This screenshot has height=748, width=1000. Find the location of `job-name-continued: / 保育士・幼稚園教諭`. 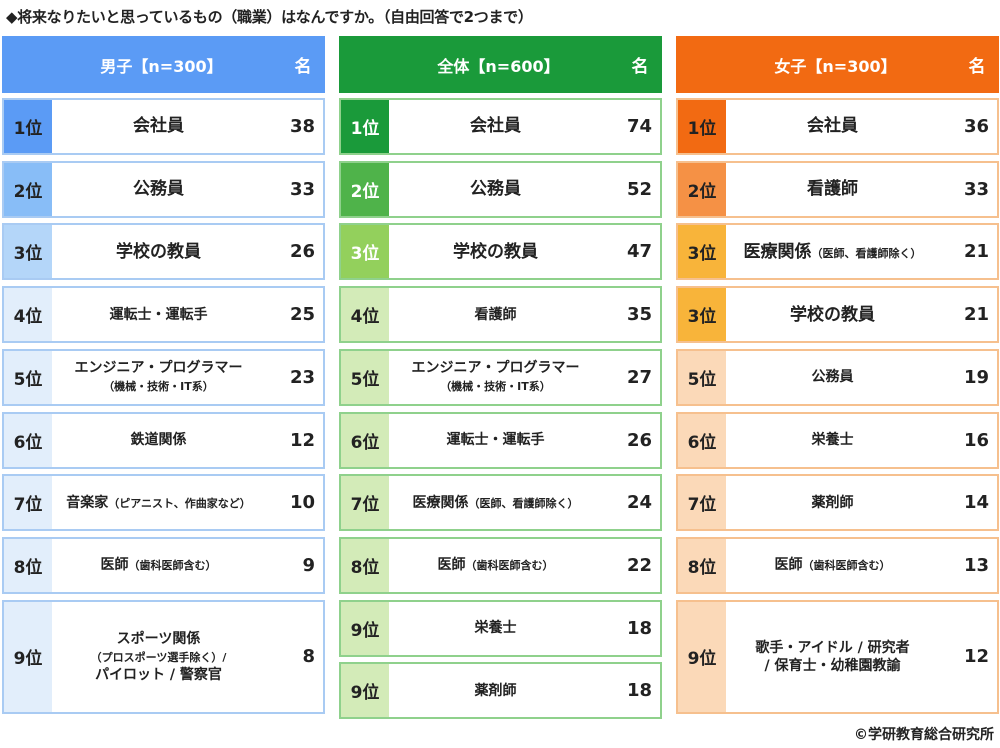

job-name-continued: / 保育士・幼稚園教諭 is located at coordinates (832, 665).